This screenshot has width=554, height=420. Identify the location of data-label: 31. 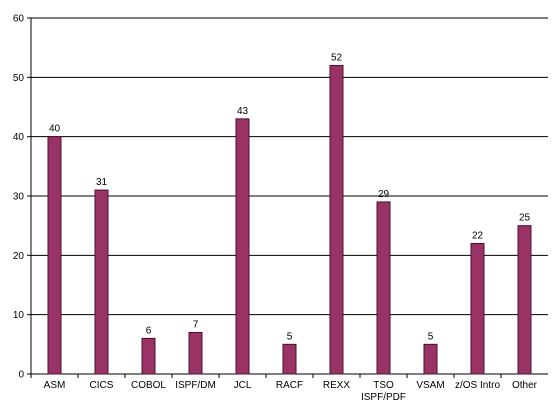
(102, 182).